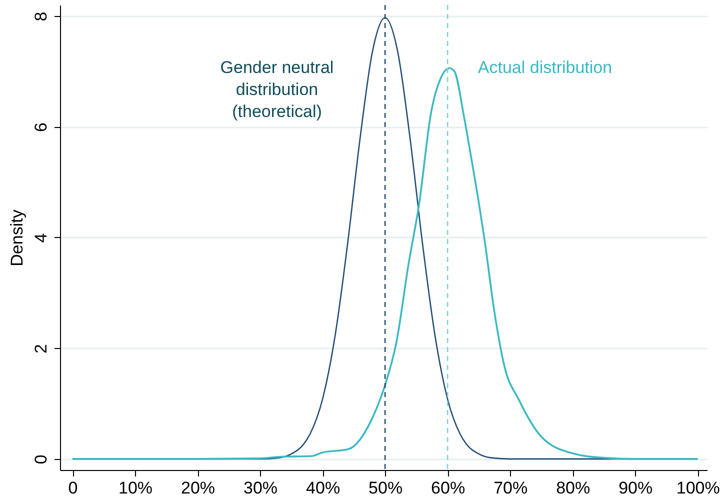 This screenshot has width=720, height=498. Describe the element at coordinates (698, 488) in the screenshot. I see `x-tick-label: 100%` at that location.